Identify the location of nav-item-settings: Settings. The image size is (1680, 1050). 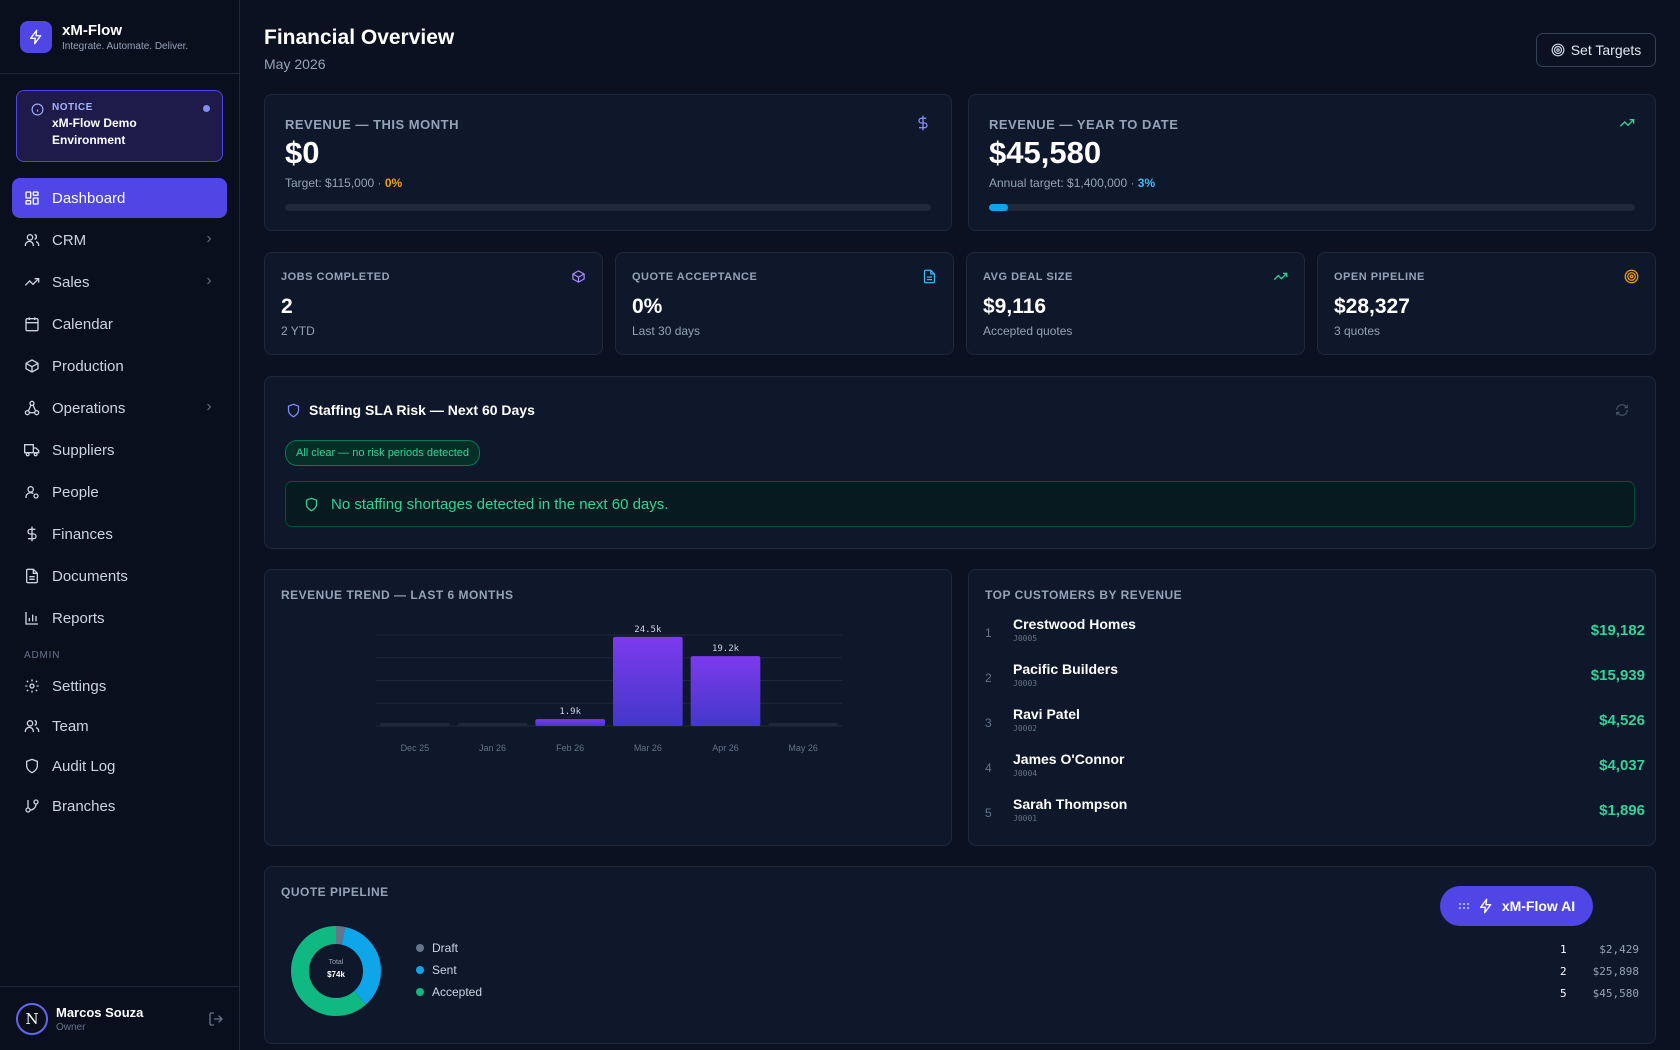
(119, 686).